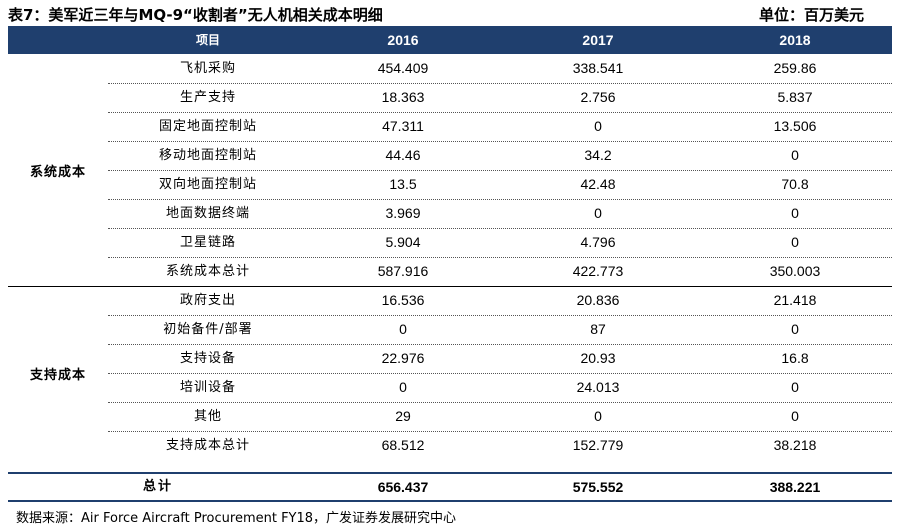  Describe the element at coordinates (598, 487) in the screenshot. I see `total-2017: 575.552` at that location.